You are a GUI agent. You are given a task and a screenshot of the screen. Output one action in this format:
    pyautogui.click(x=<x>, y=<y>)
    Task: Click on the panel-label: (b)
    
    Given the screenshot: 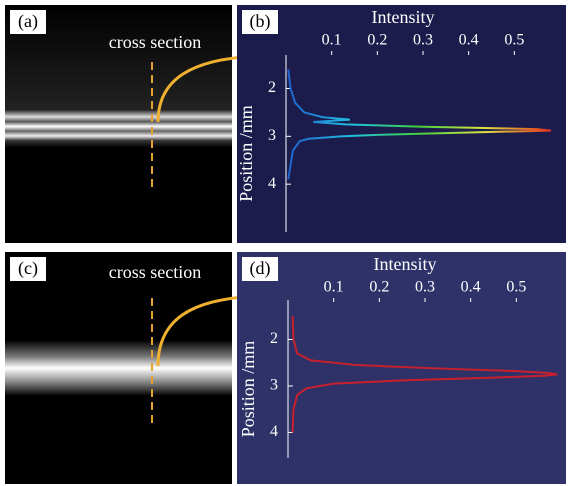 What is the action you would take?
    pyautogui.click(x=260, y=21)
    